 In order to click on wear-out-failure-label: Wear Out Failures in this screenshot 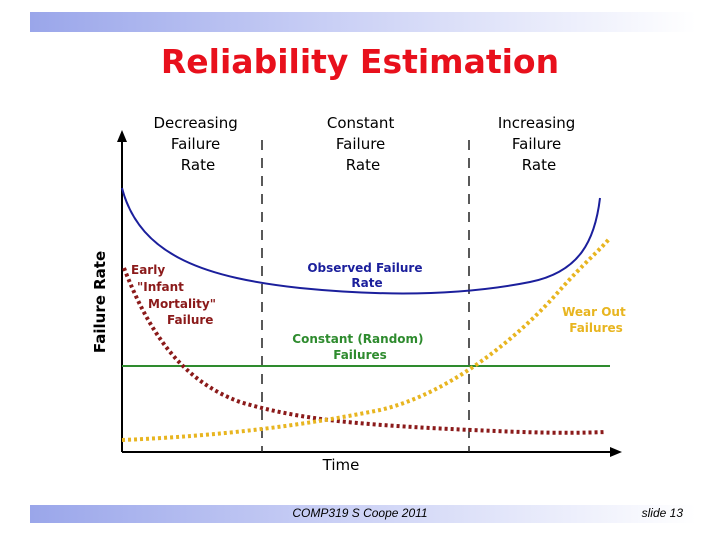, I will do `click(596, 320)`.